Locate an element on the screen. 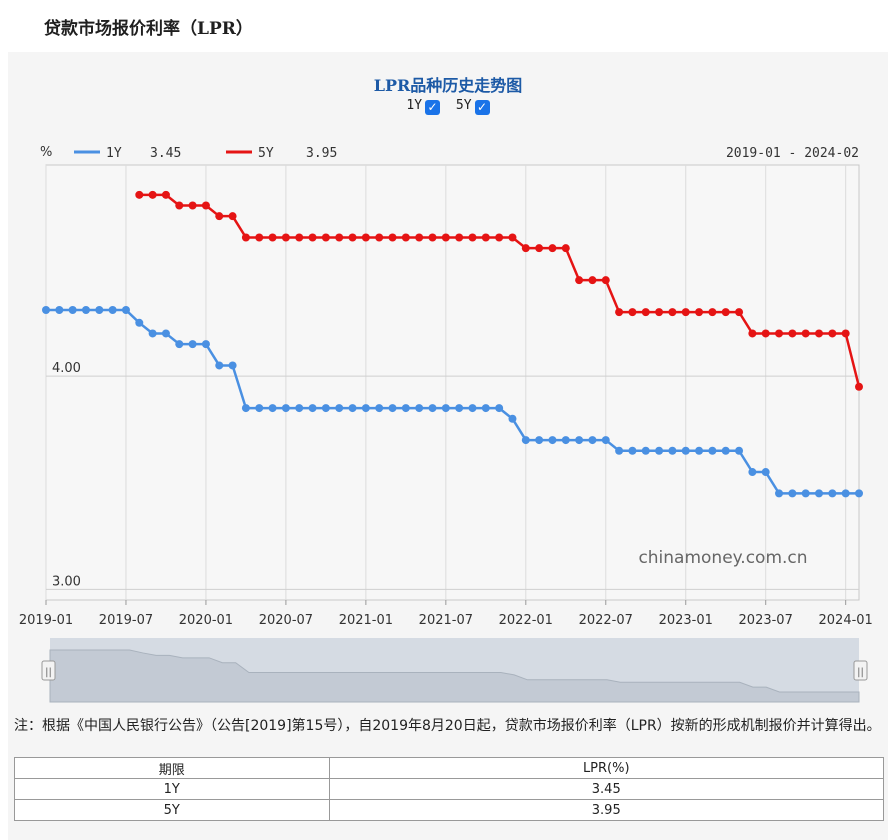 The image size is (896, 840). toggle-5y: 5Y ✓ is located at coordinates (473, 106).